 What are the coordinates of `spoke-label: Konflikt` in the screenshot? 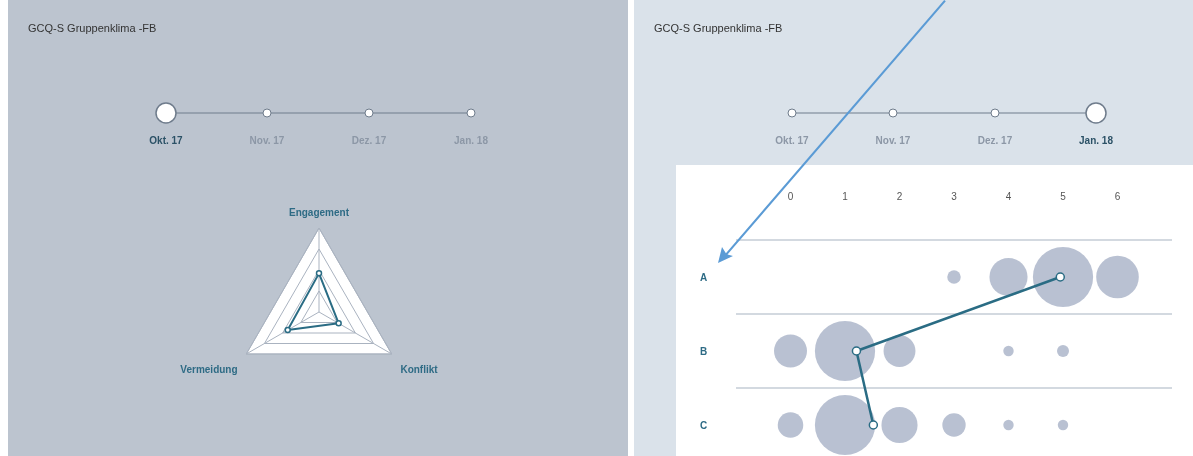 It's located at (419, 369).